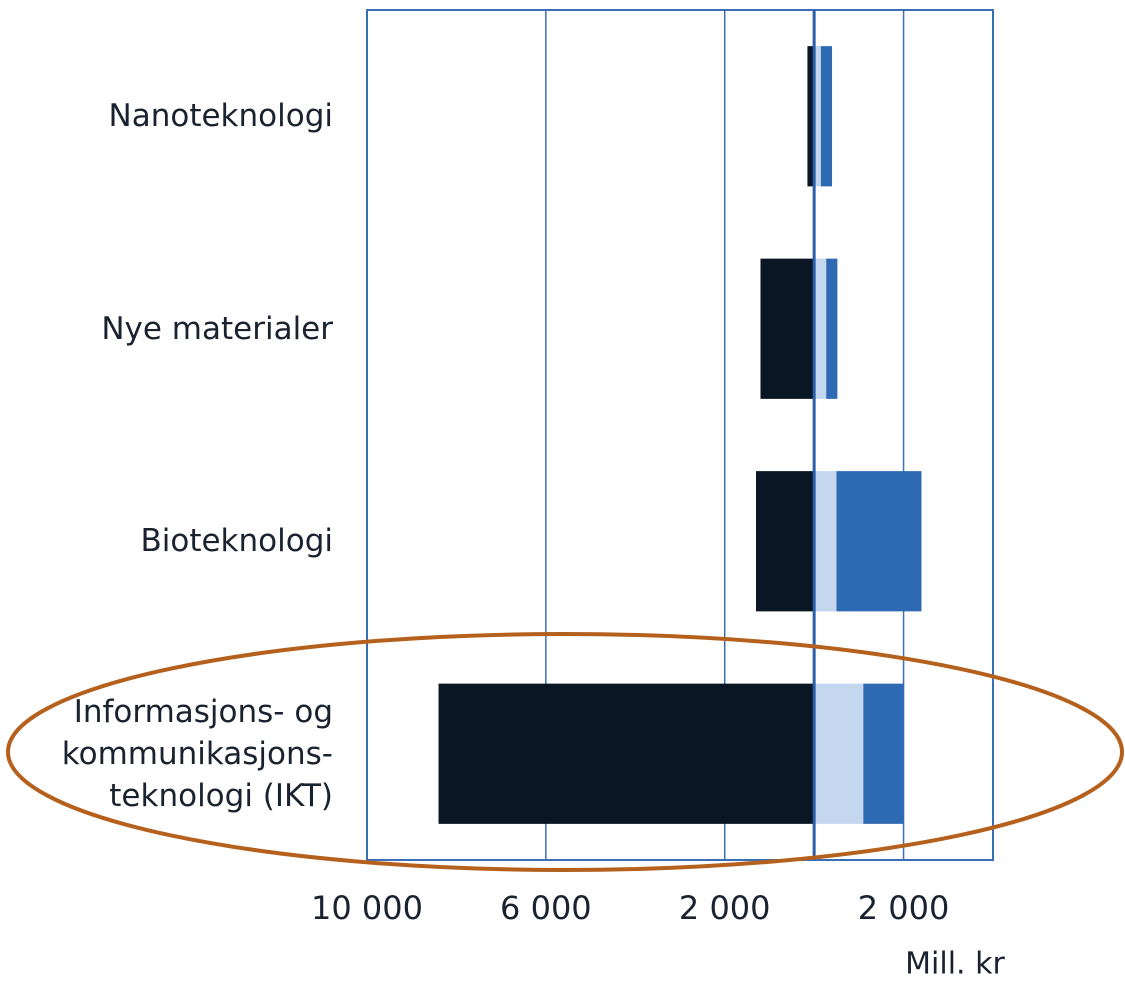 This screenshot has height=981, width=1125. What do you see at coordinates (546, 908) in the screenshot?
I see `x-tick-label: 6 000` at bounding box center [546, 908].